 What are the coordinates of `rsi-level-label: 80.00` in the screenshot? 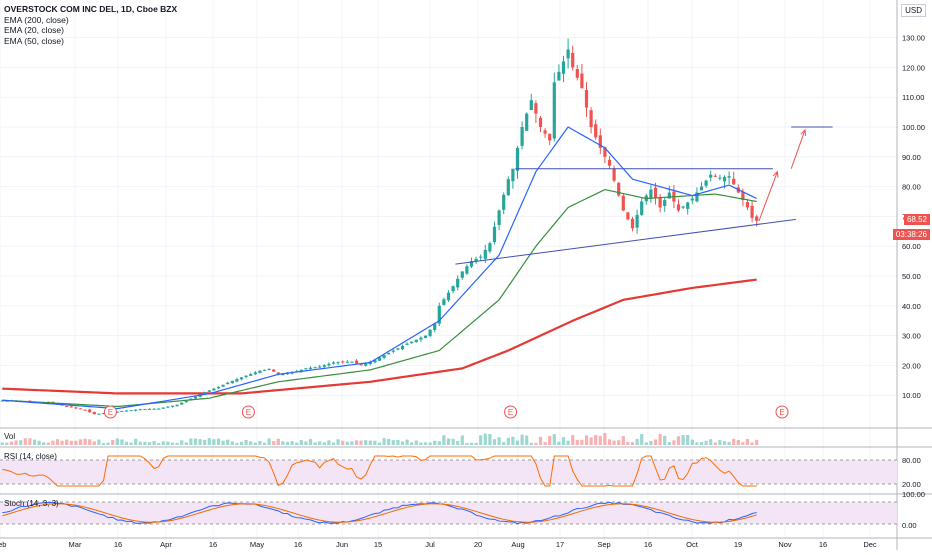 It's located at (911, 460).